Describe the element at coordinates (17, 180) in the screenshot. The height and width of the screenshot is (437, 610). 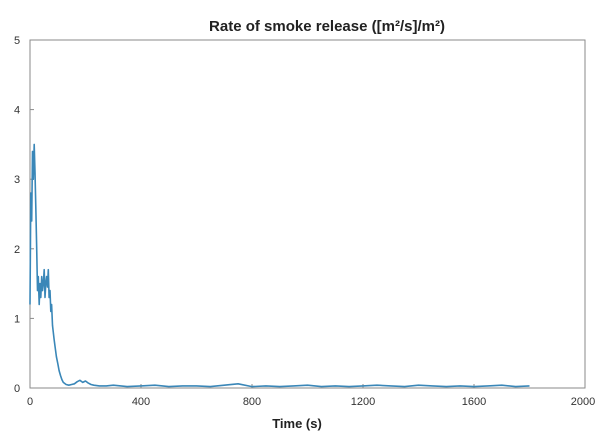
I see `y-tick-label: 3` at that location.